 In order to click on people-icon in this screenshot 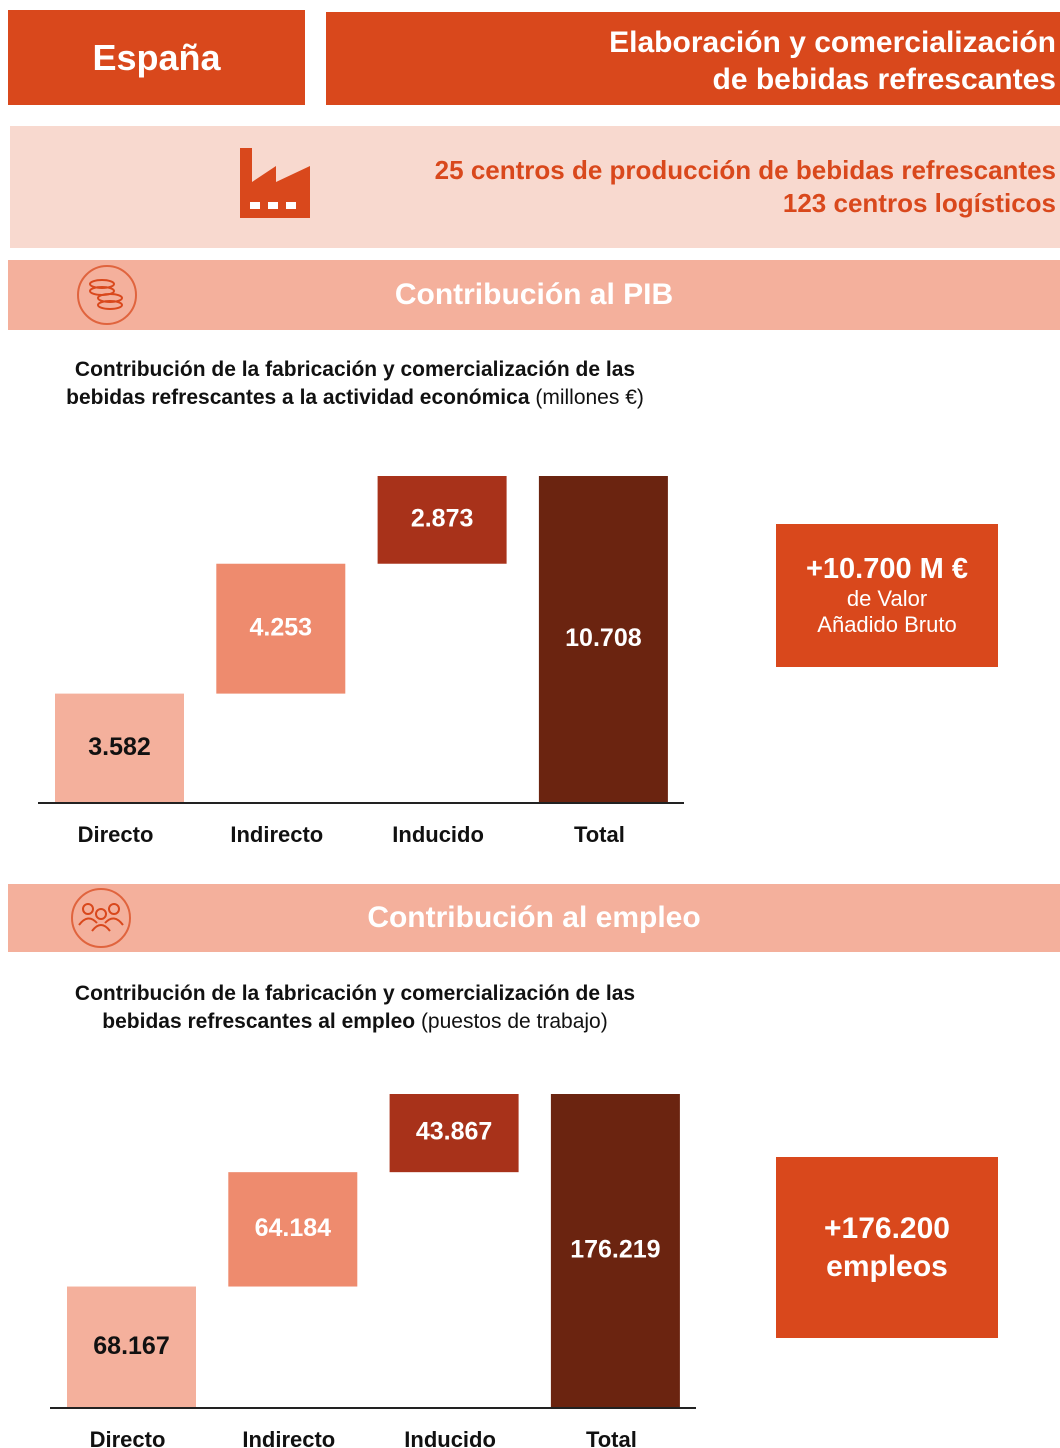, I will do `click(101, 918)`.